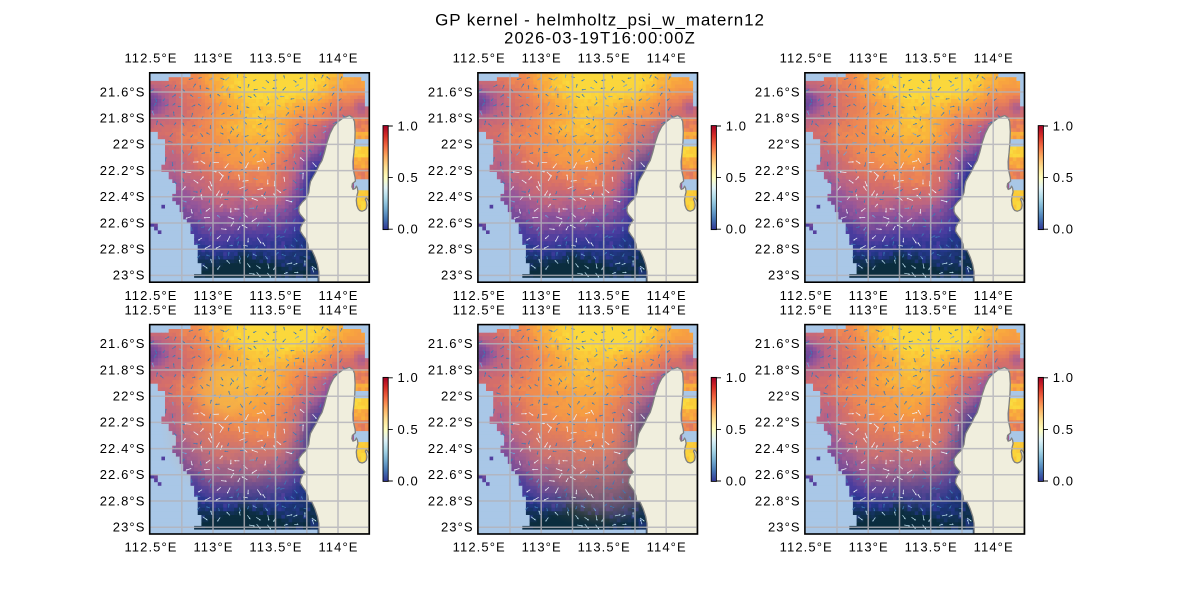 The height and width of the screenshot is (600, 1200). Describe the element at coordinates (600, 37) in the screenshot. I see `svg-text: 2026-03-19T16:00:00Z` at that location.